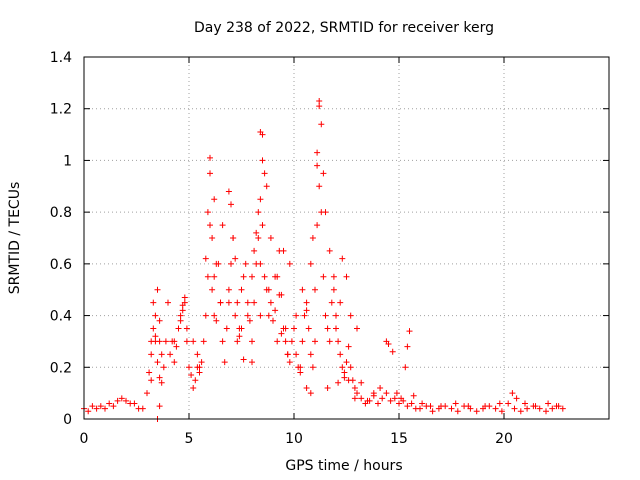  I want to click on y-tick-label: 1, so click(67, 161).